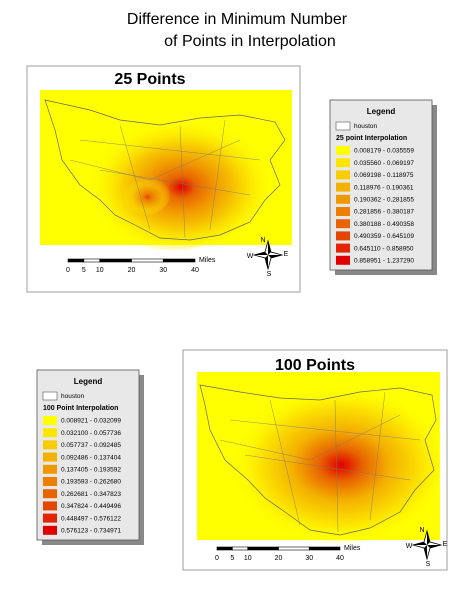  I want to click on class-label: 0.262681 - 0.347823, so click(91, 494).